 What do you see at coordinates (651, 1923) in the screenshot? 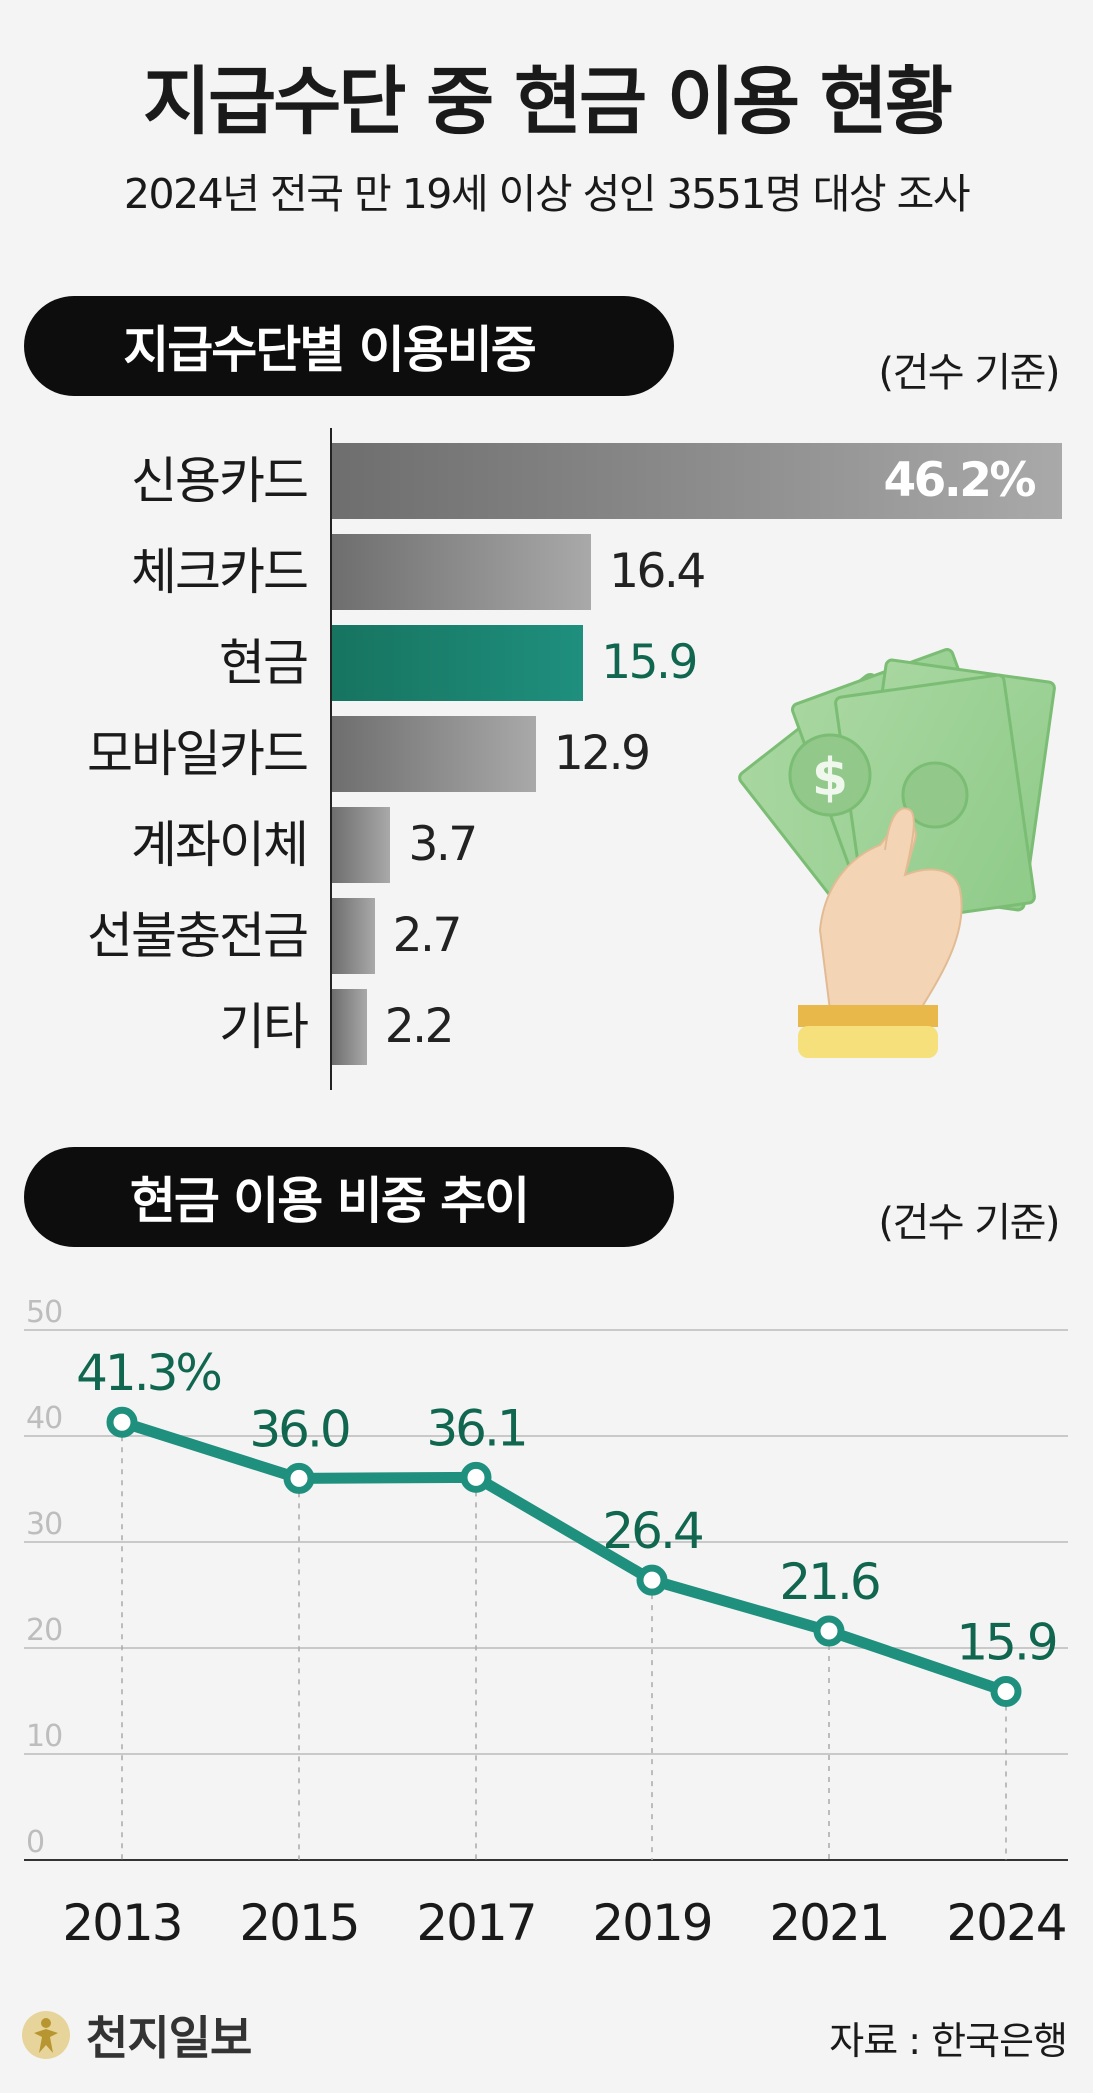
I see `x-tick-label: 2019` at bounding box center [651, 1923].